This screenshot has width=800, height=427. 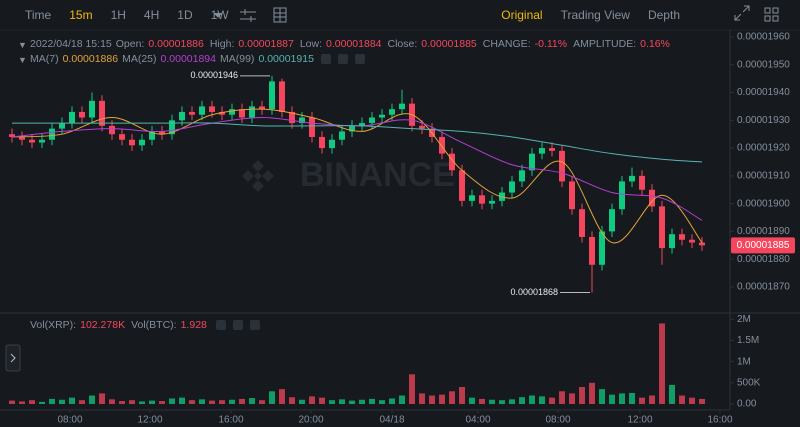 I want to click on toolbar-icons, so click(x=496, y=14).